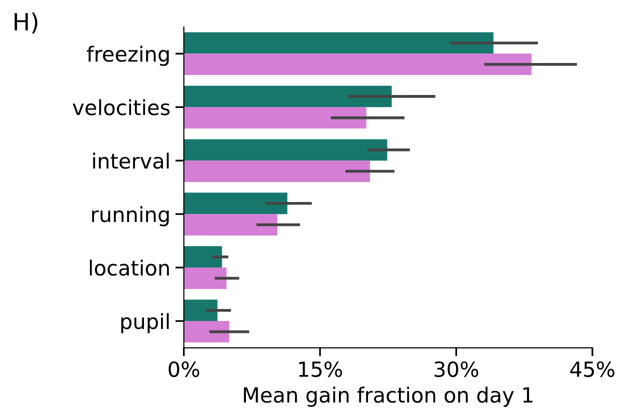  What do you see at coordinates (127, 56) in the screenshot?
I see `y-tick-label: freezing` at bounding box center [127, 56].